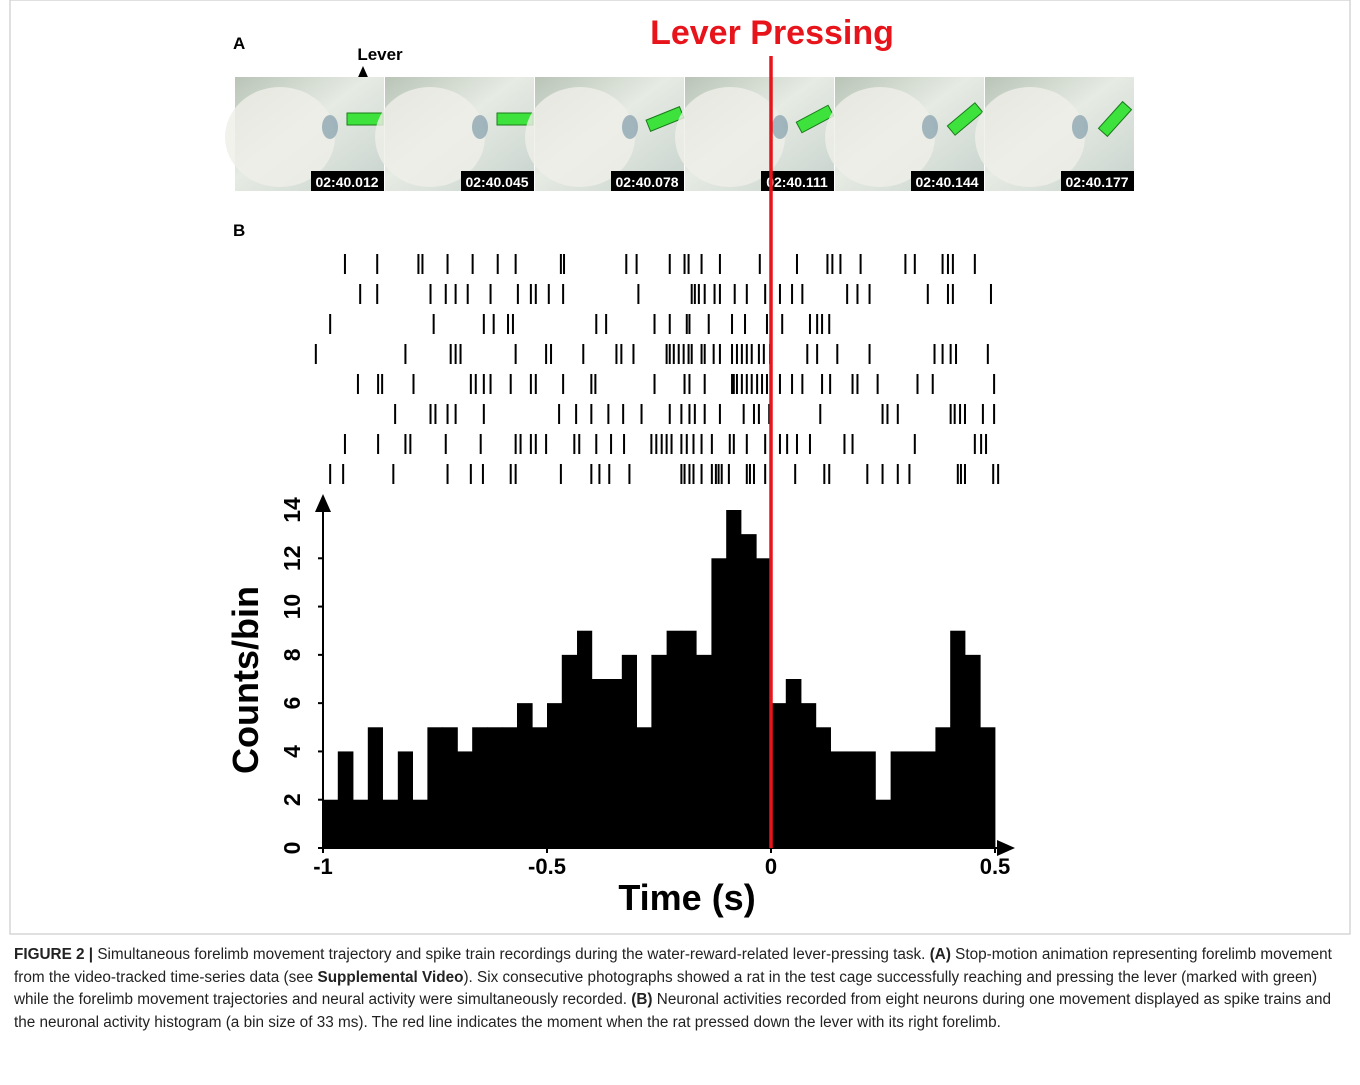 This screenshot has height=1085, width=1360. I want to click on y-tick-label: 10, so click(292, 607).